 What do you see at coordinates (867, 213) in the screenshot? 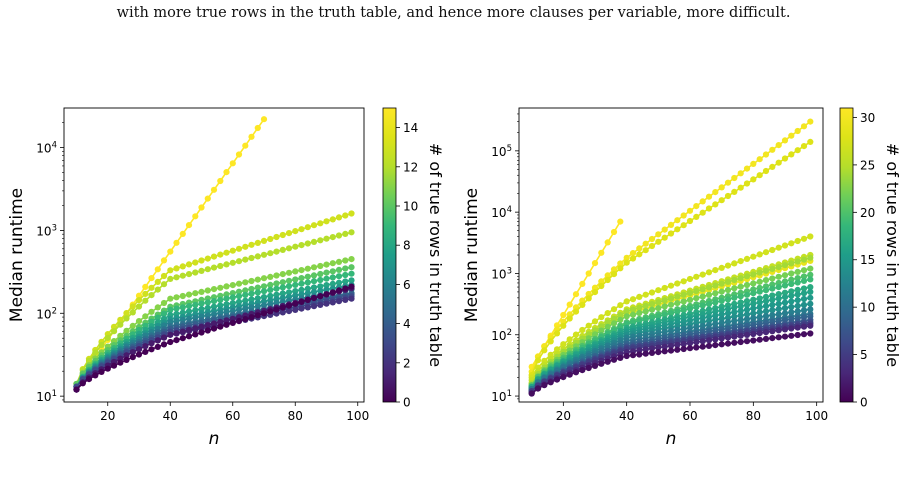
I see `colorbar-tick-label: 20` at bounding box center [867, 213].